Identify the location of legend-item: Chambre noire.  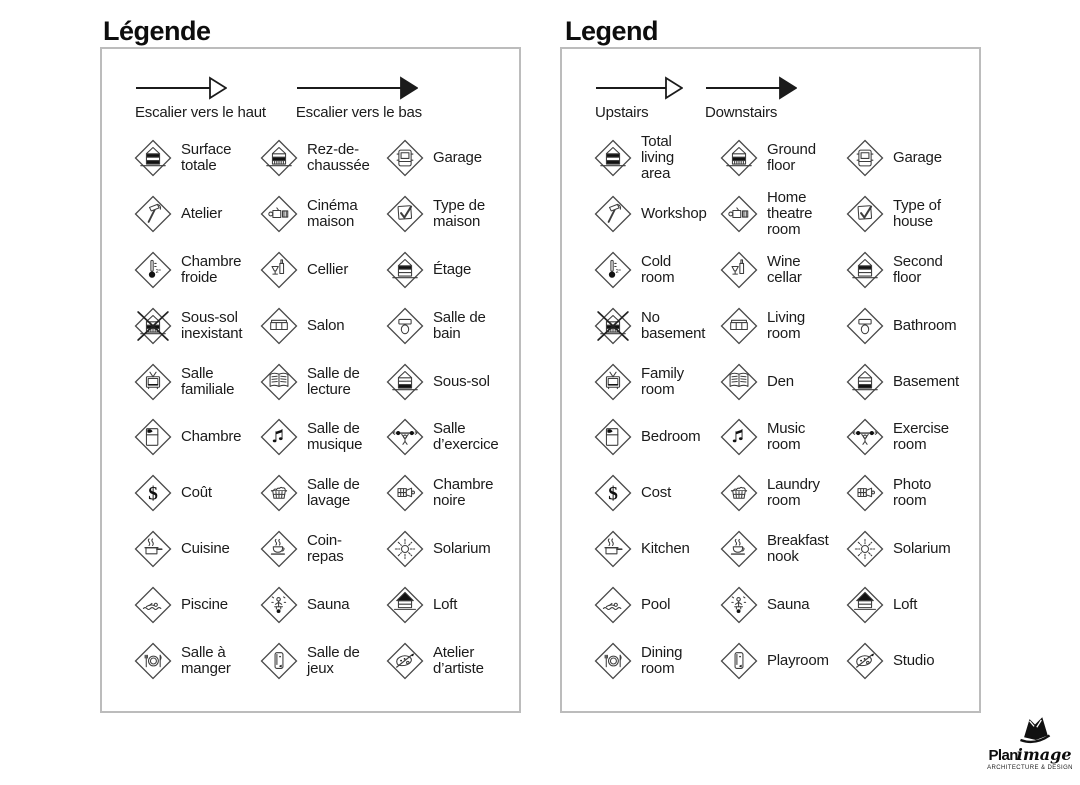
(450, 493).